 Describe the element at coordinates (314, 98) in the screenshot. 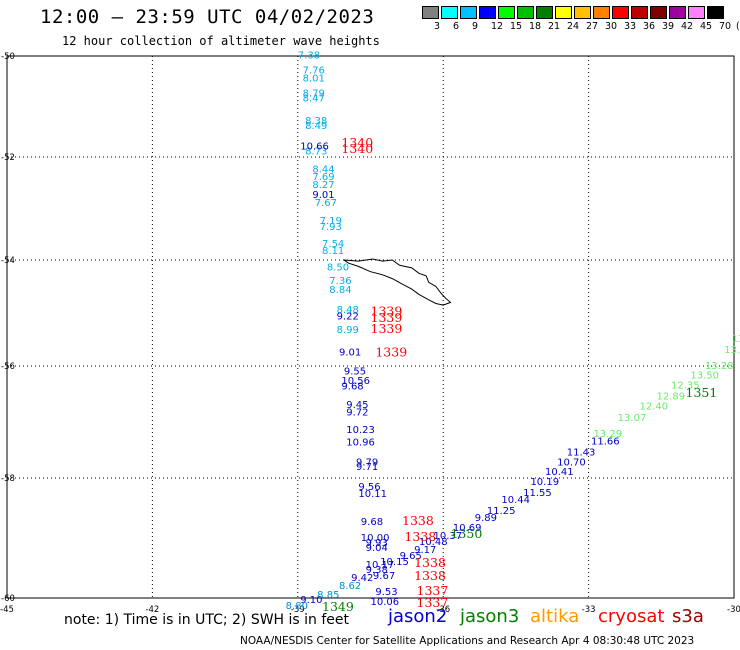

I see `swh-label-cyan: 8.47` at that location.